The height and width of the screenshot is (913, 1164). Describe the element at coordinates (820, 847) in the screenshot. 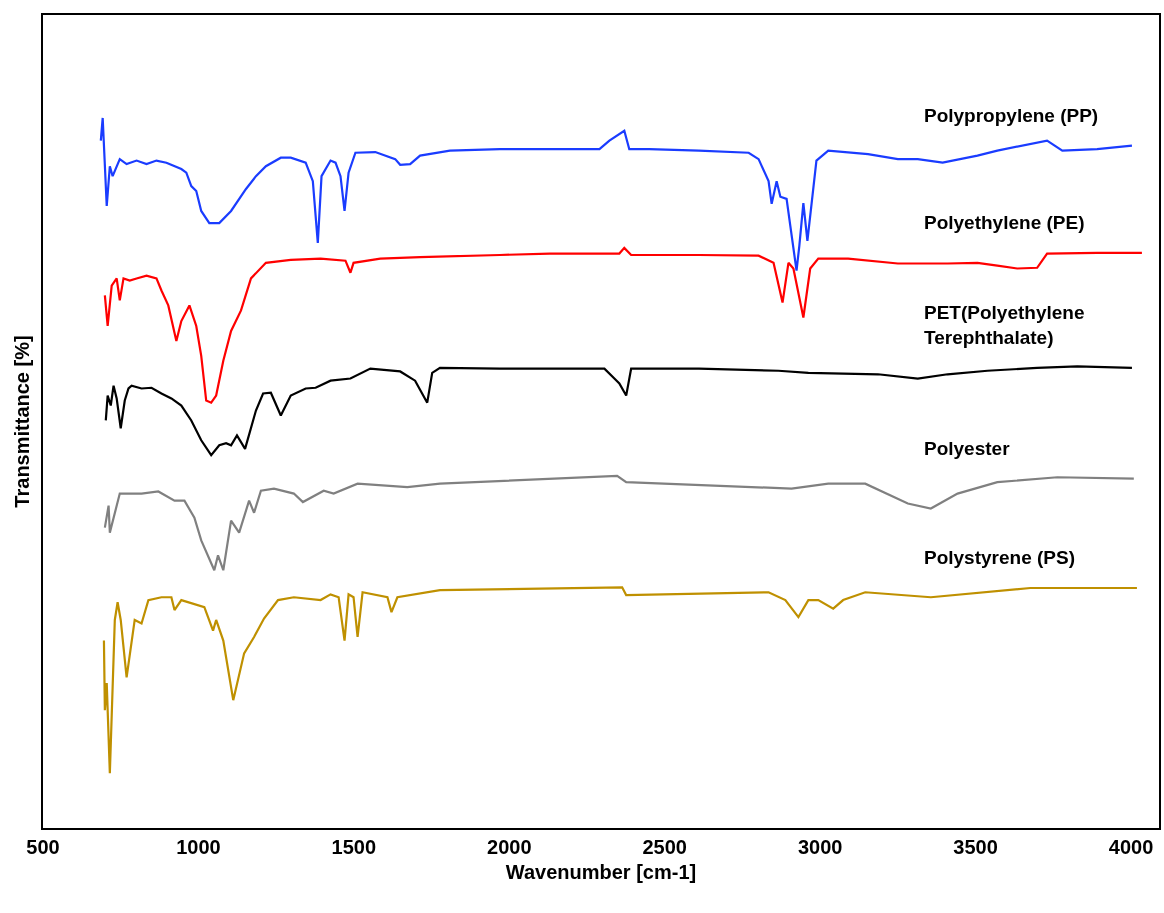

I see `x-tick-label: 3000` at that location.